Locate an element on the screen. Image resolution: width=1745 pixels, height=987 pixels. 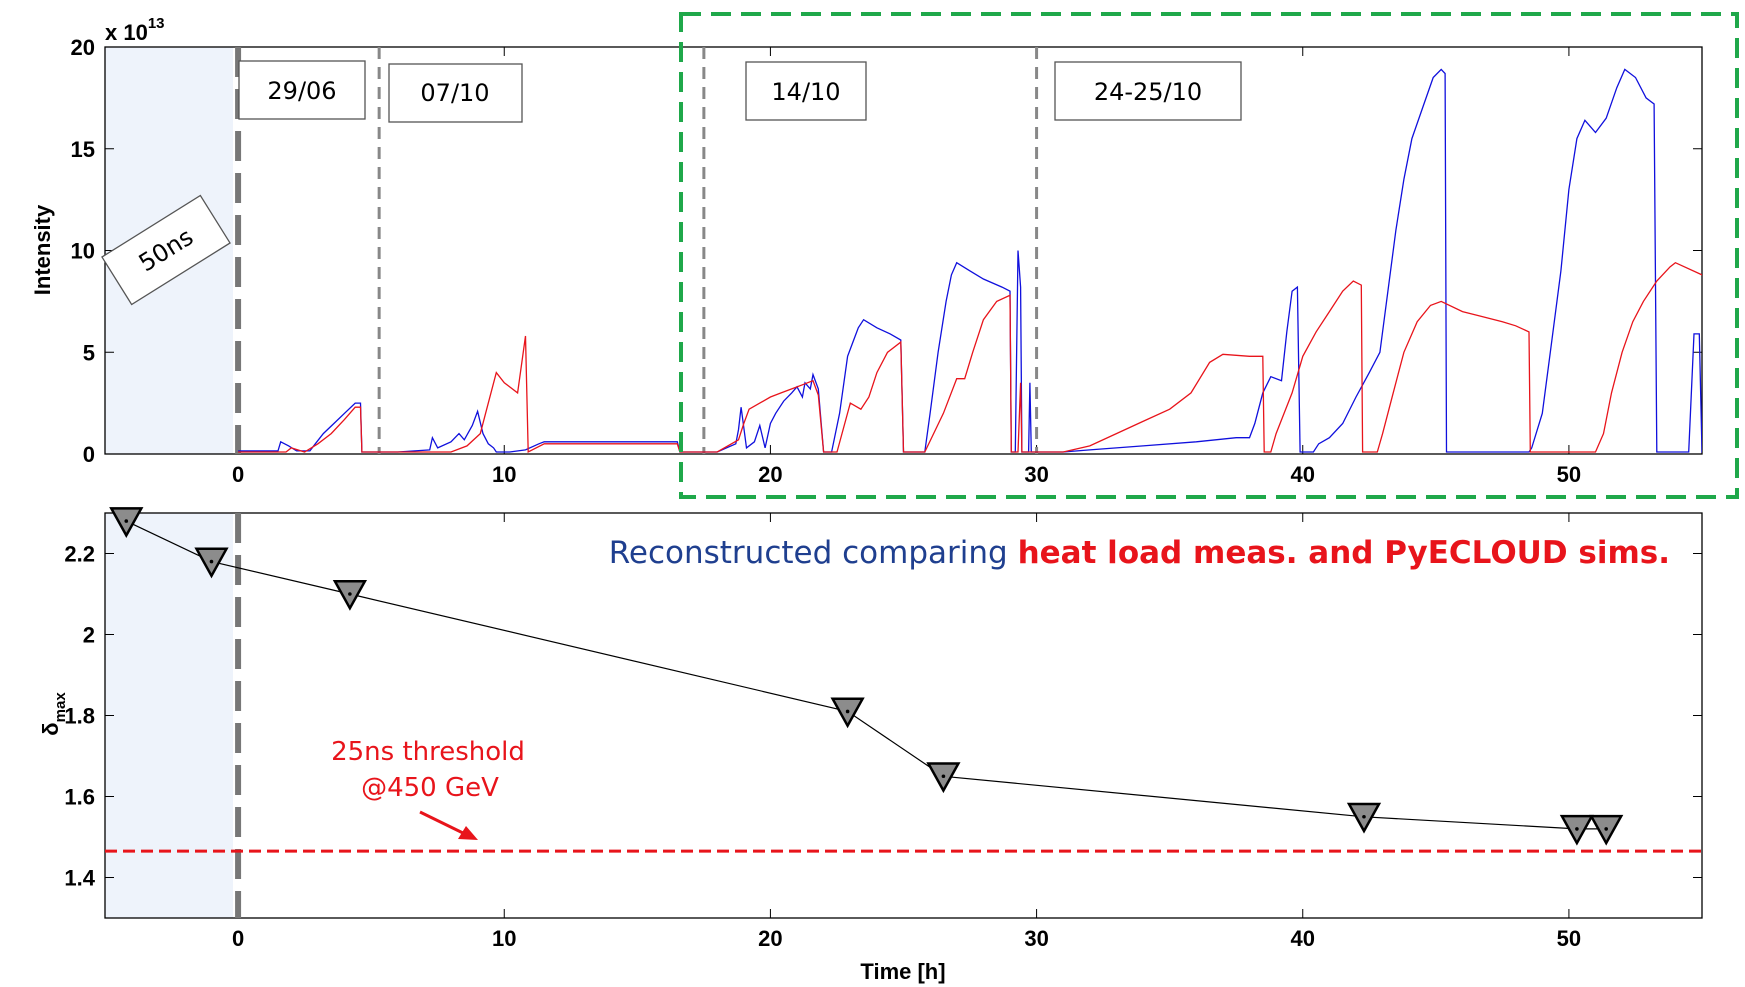
x-axis-label: Time [h] is located at coordinates (902, 971).